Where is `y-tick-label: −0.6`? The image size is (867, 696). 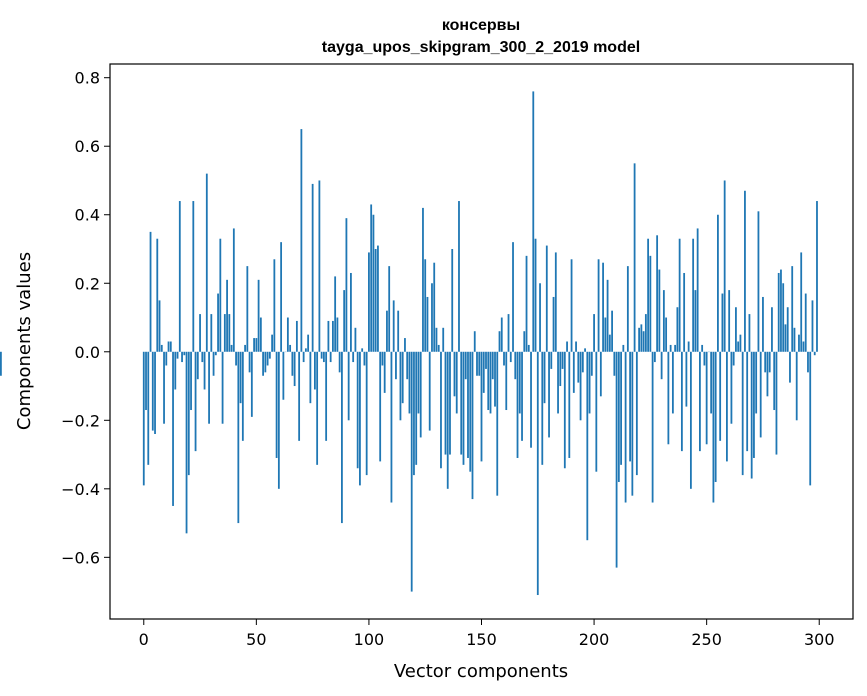 y-tick-label: −0.6 is located at coordinates (80, 557).